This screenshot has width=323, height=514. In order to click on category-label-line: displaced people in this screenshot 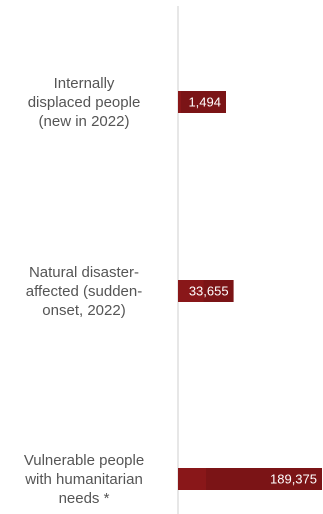, I will do `click(84, 102)`.